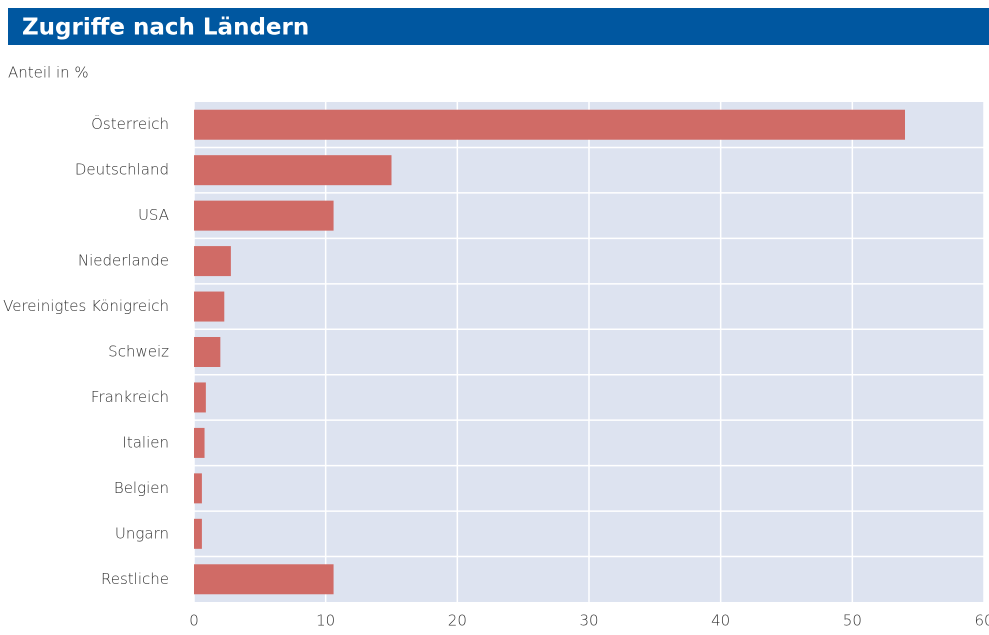 This screenshot has width=989, height=635. Describe the element at coordinates (141, 488) in the screenshot. I see `y-tick-label: Belgien` at that location.